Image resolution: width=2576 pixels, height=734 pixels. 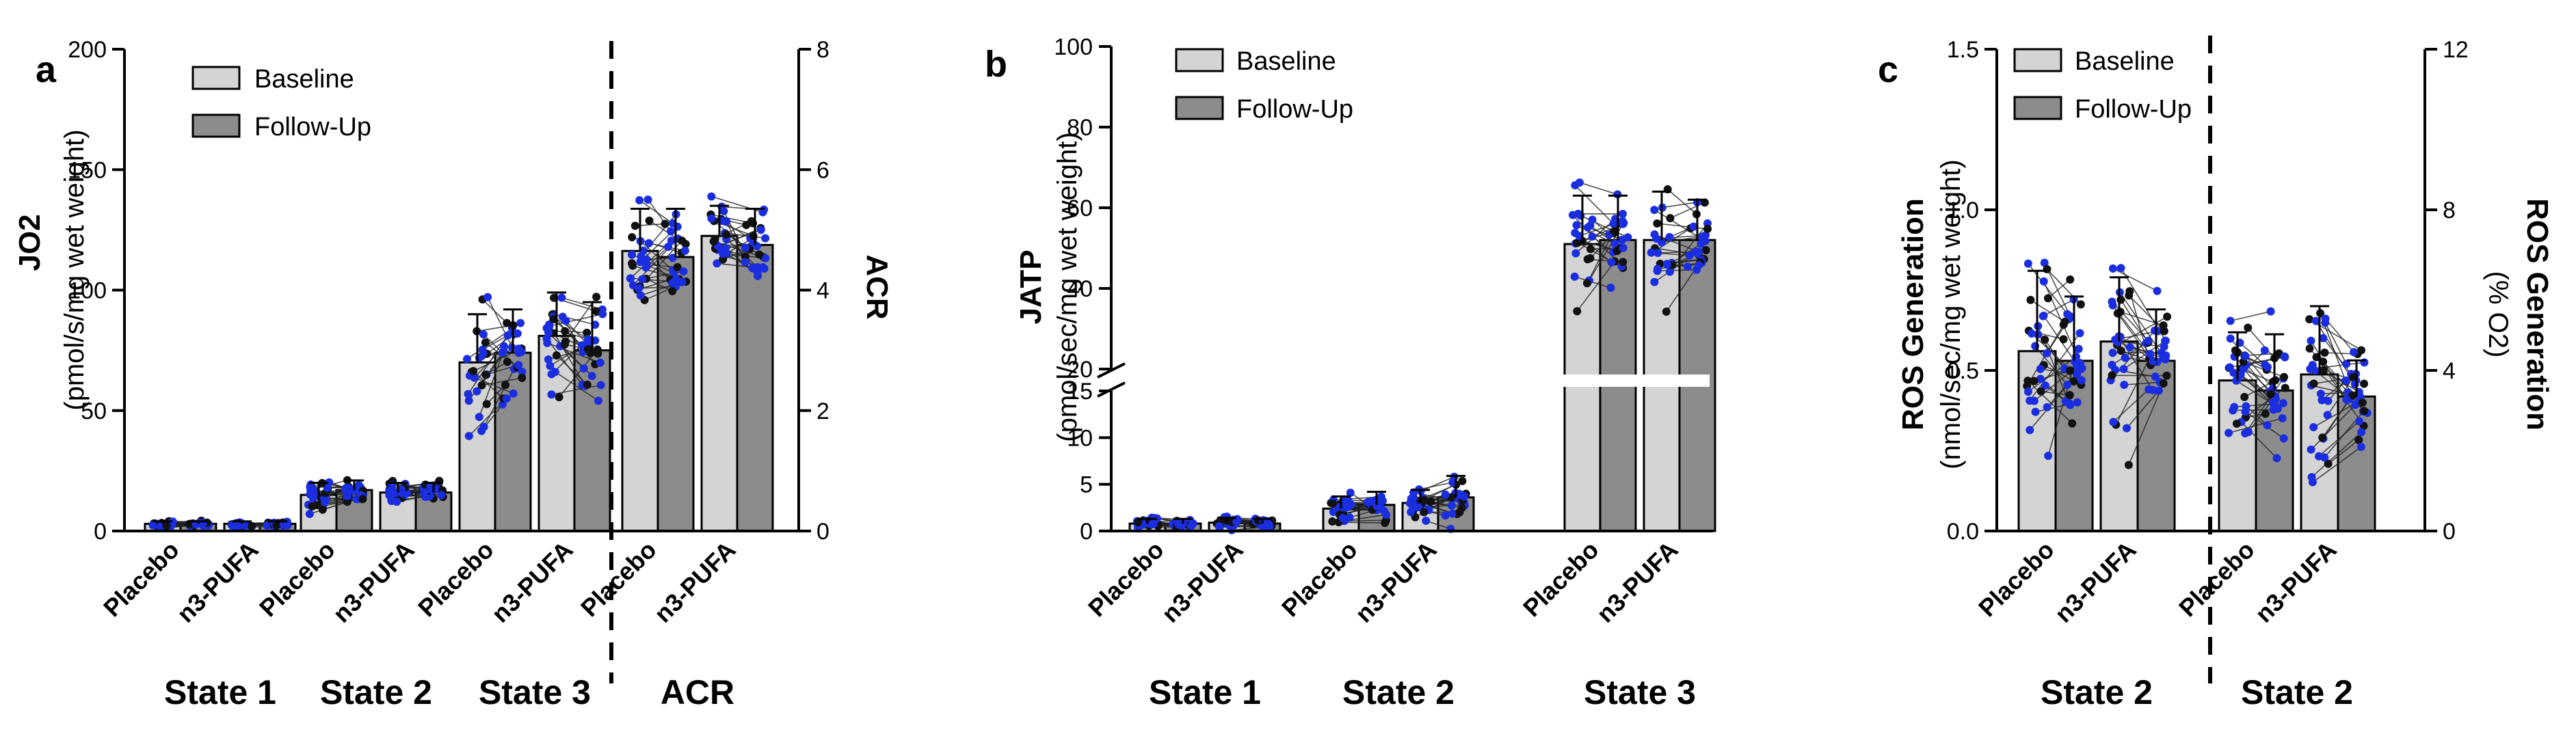 I want to click on bar-followup-State2-n3-PUFA, so click(x=2156, y=446).